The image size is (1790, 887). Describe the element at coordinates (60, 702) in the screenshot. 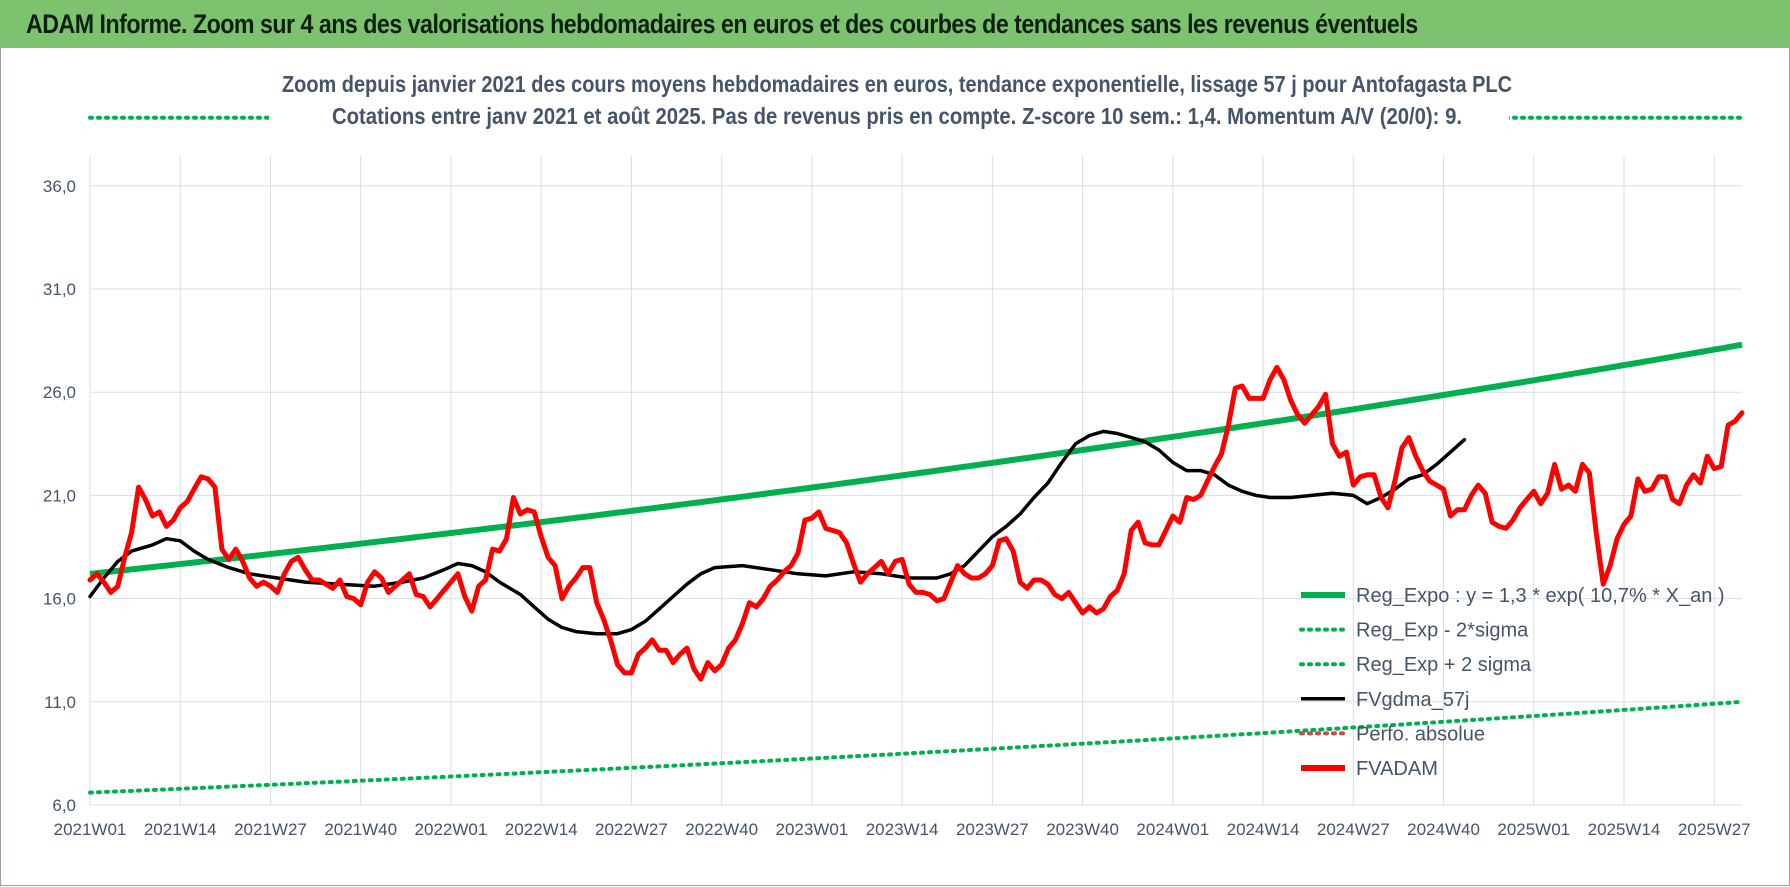

I see `y-tick-label: 11,0` at that location.